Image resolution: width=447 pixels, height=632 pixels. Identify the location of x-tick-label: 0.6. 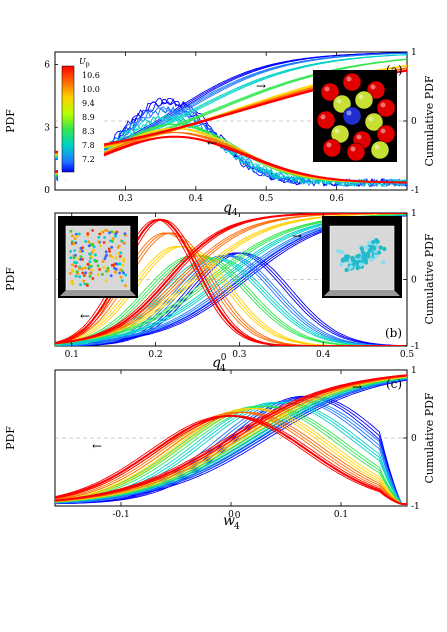
(336, 199).